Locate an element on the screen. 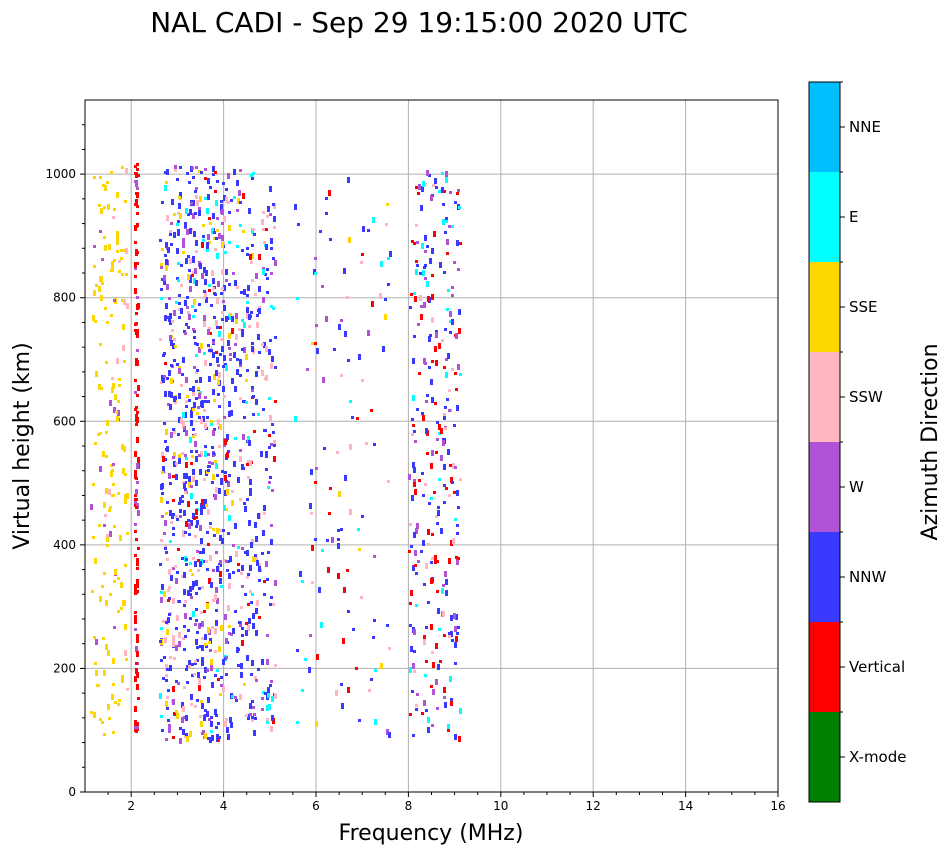 Image resolution: width=951 pixels, height=856 pixels. y-axis-label: Virtual height (km) is located at coordinates (22, 445).